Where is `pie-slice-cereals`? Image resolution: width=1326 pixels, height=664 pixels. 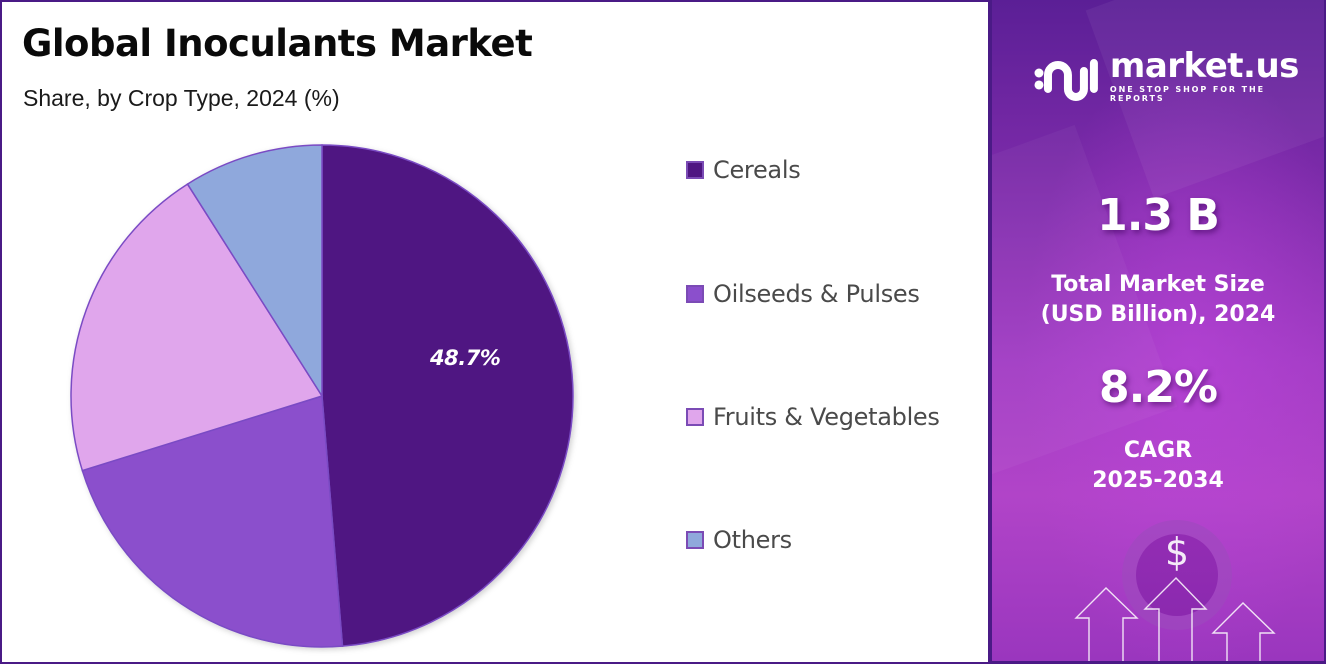 pie-slice-cereals is located at coordinates (447, 395).